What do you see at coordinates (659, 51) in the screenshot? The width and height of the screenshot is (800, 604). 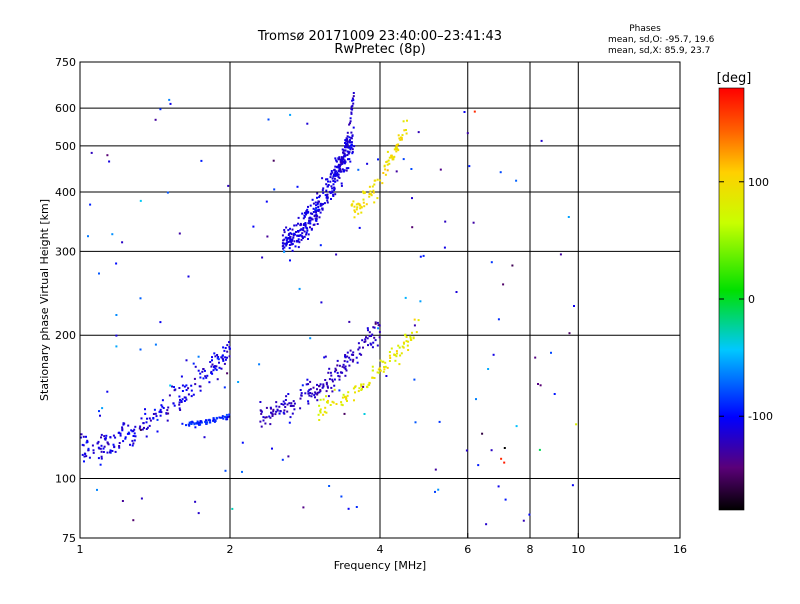 I see `stats-line-x: mean, sd,X: 85.9, 23.7` at bounding box center [659, 51].